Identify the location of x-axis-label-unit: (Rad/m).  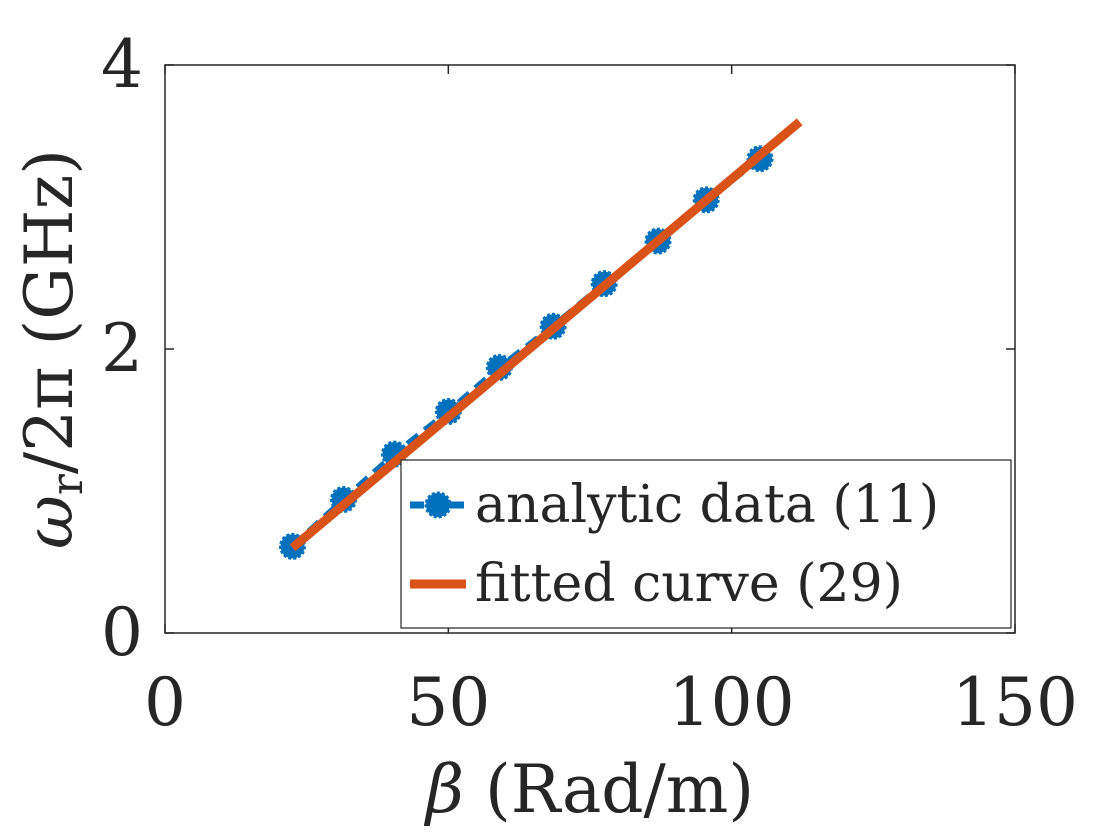
(609, 789).